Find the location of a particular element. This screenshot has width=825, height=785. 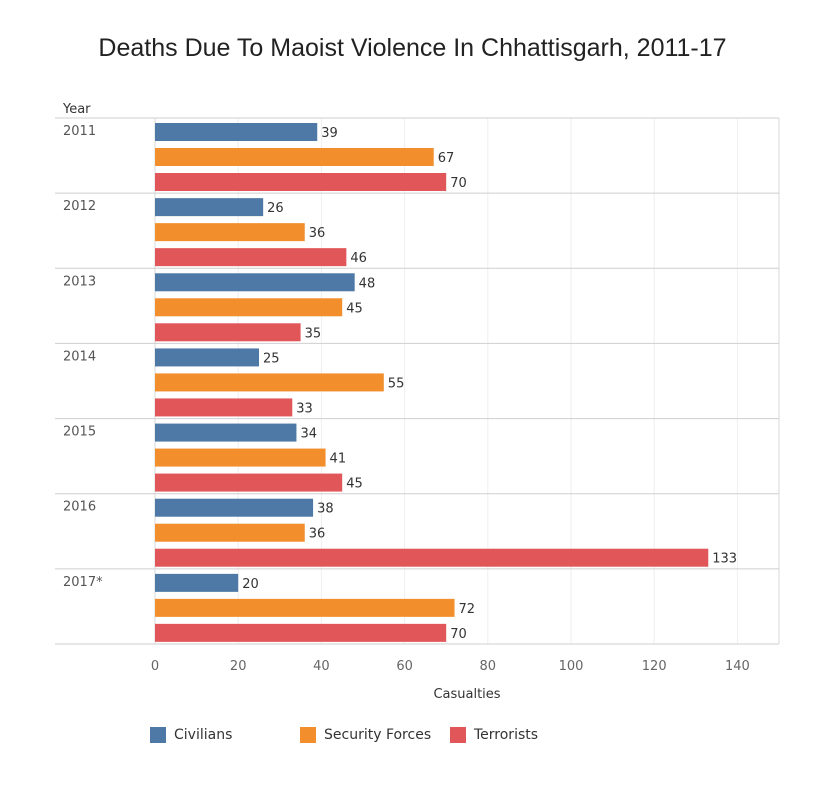

data-label: 38 is located at coordinates (325, 509).